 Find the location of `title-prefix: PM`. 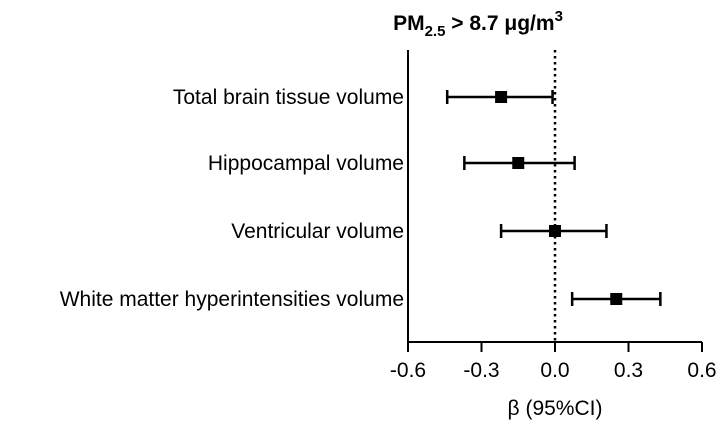

title-prefix: PM is located at coordinates (409, 23).